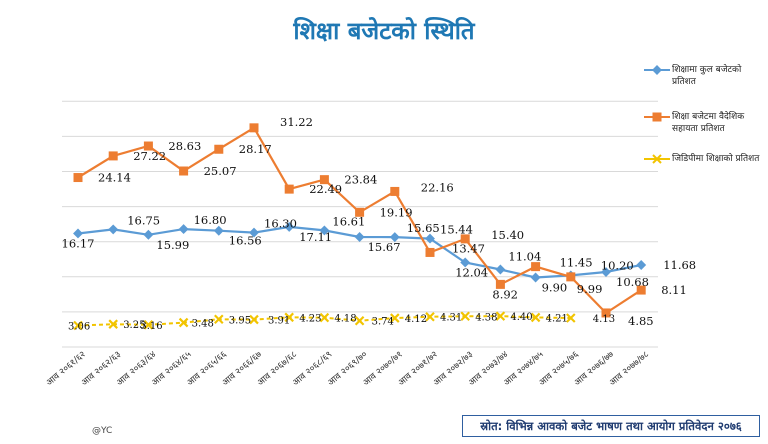 The width and height of the screenshot is (768, 444). Describe the element at coordinates (416, 319) in the screenshot. I see `data-label: 4.12` at that location.